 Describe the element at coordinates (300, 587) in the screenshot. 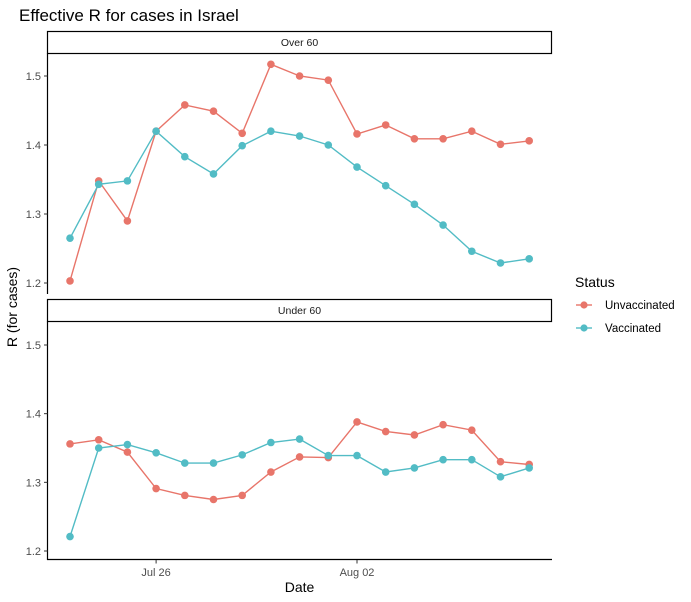

I see `x-axis-title: Date` at that location.